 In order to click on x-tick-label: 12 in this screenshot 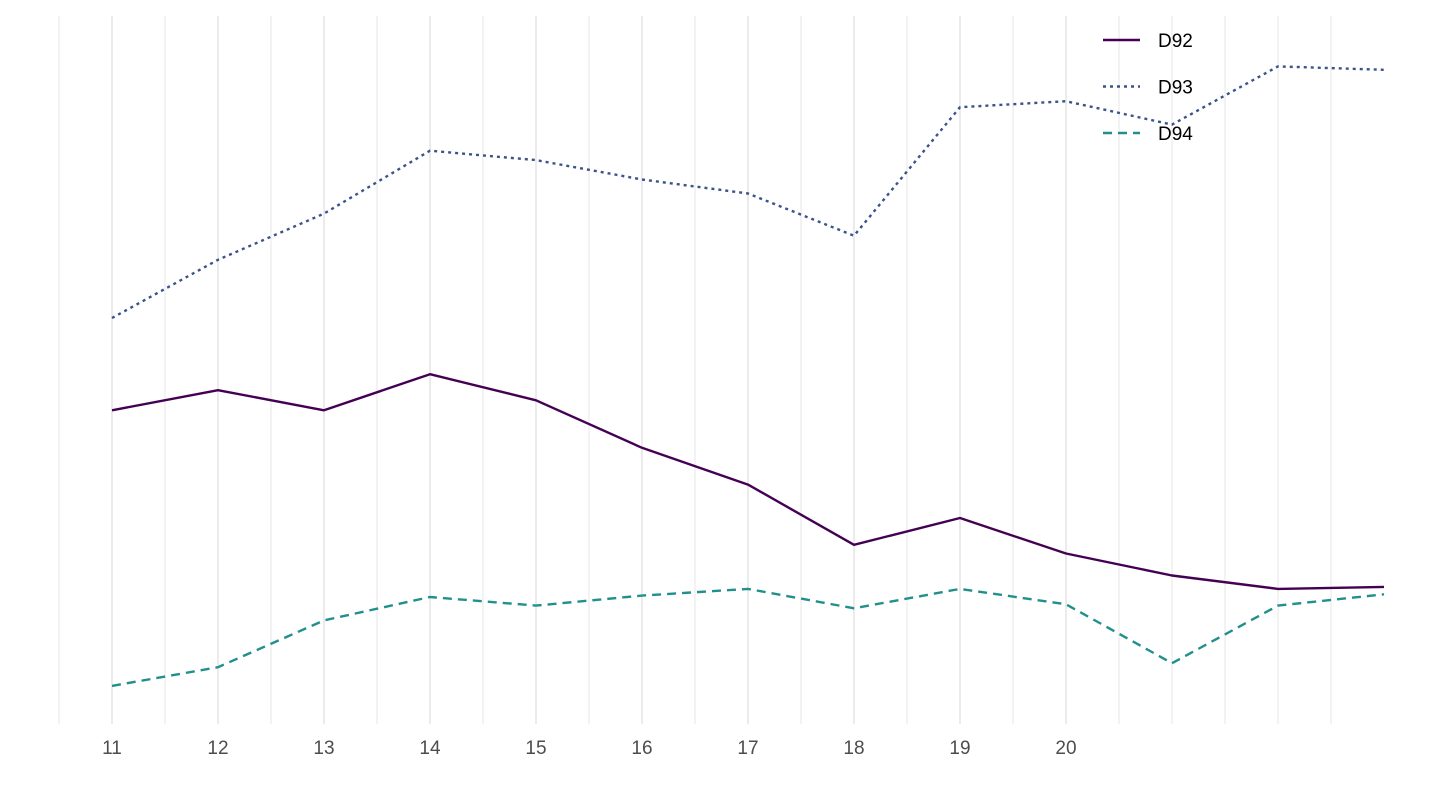, I will do `click(217, 748)`.